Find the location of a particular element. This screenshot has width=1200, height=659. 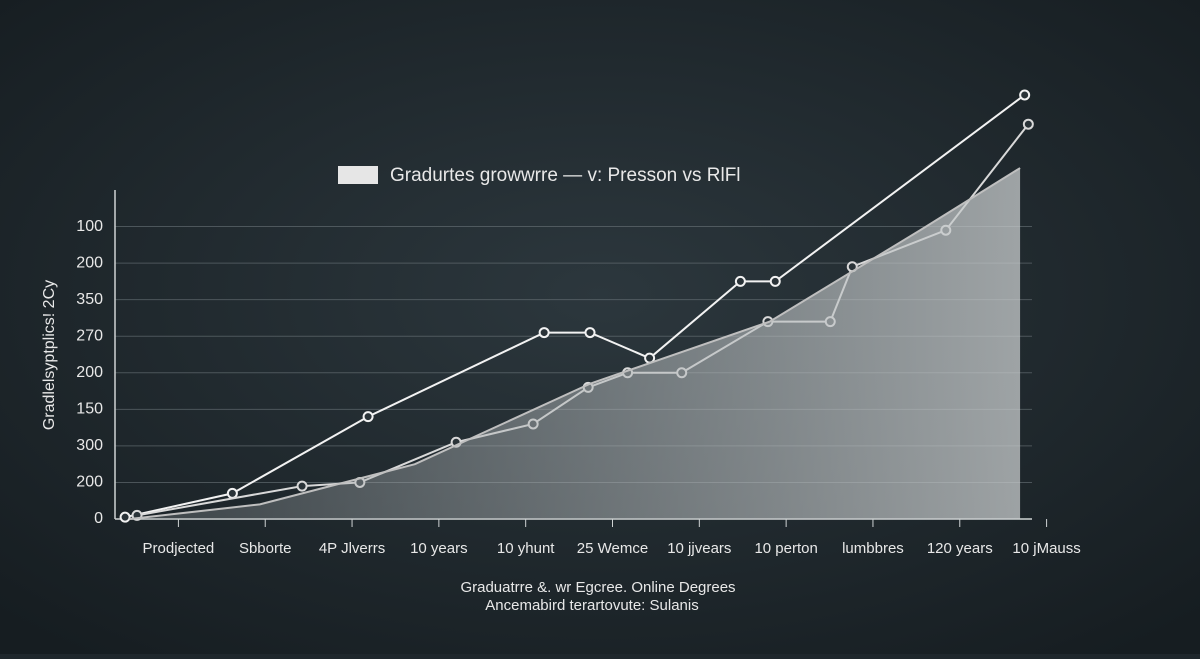

x-tick-label: 4P Jlverrs is located at coordinates (352, 548).